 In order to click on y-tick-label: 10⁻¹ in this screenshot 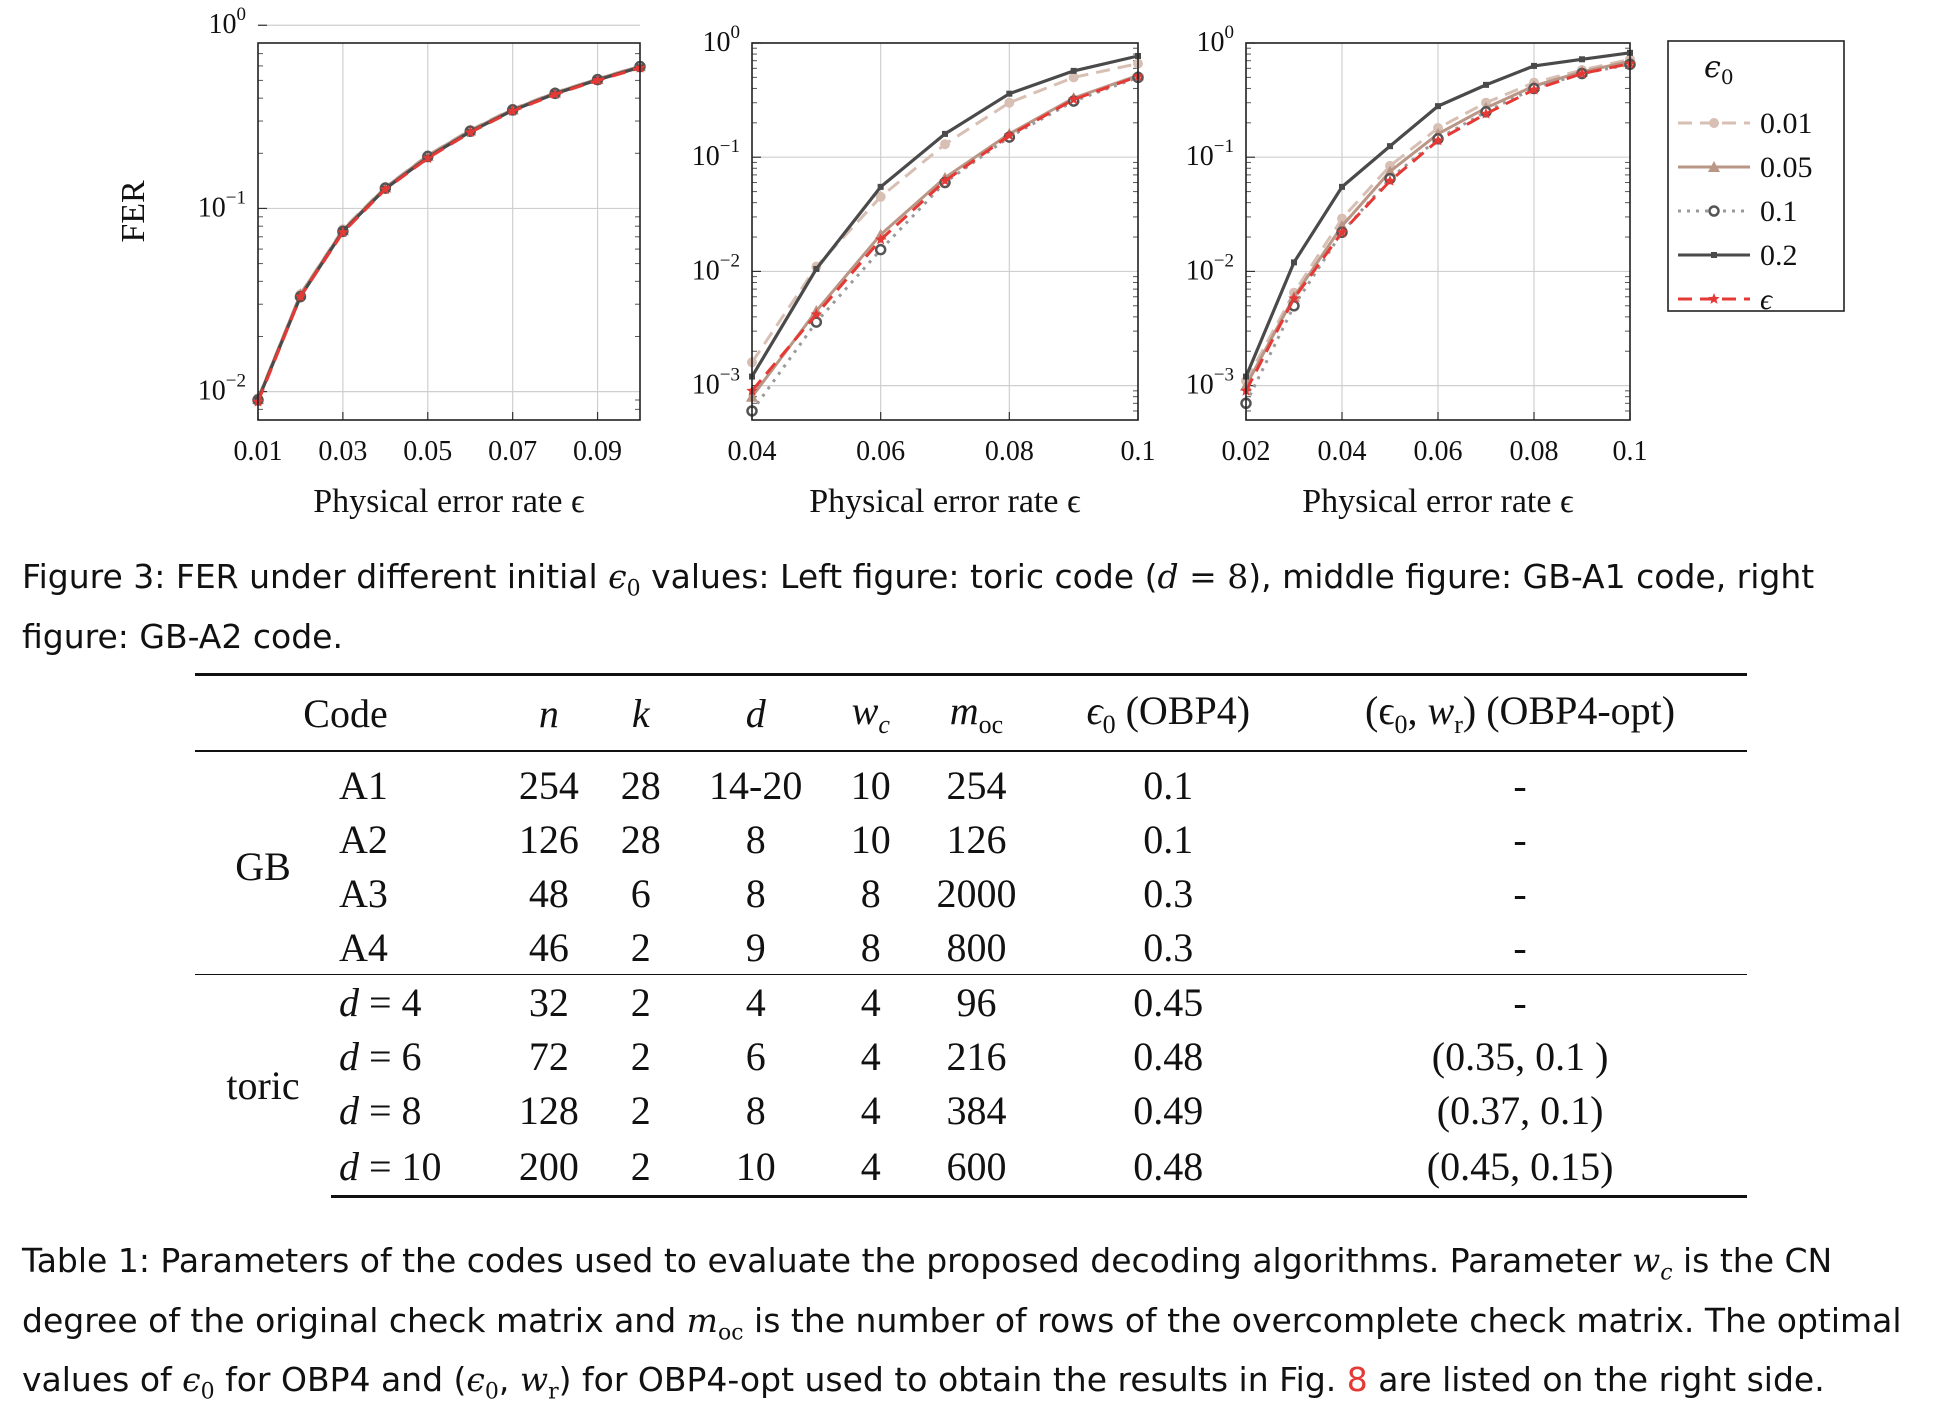, I will do `click(716, 154)`.